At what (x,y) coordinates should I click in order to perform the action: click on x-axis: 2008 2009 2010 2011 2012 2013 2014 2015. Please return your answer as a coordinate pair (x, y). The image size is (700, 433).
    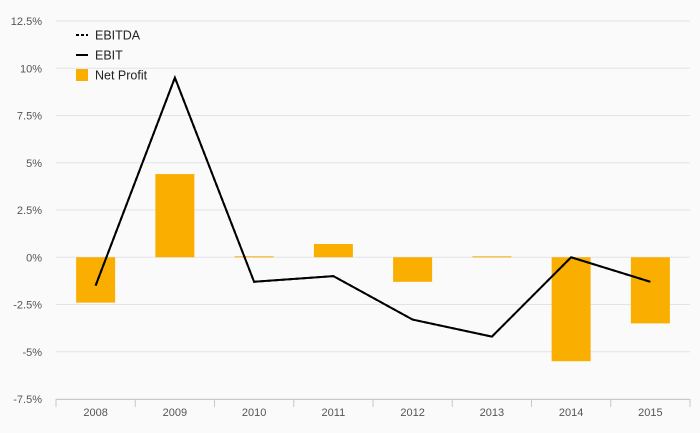
    Looking at the image, I should click on (373, 409).